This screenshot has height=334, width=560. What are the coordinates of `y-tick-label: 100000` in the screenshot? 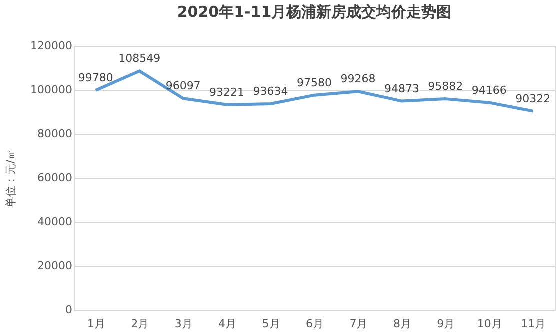 It's located at (51, 90).